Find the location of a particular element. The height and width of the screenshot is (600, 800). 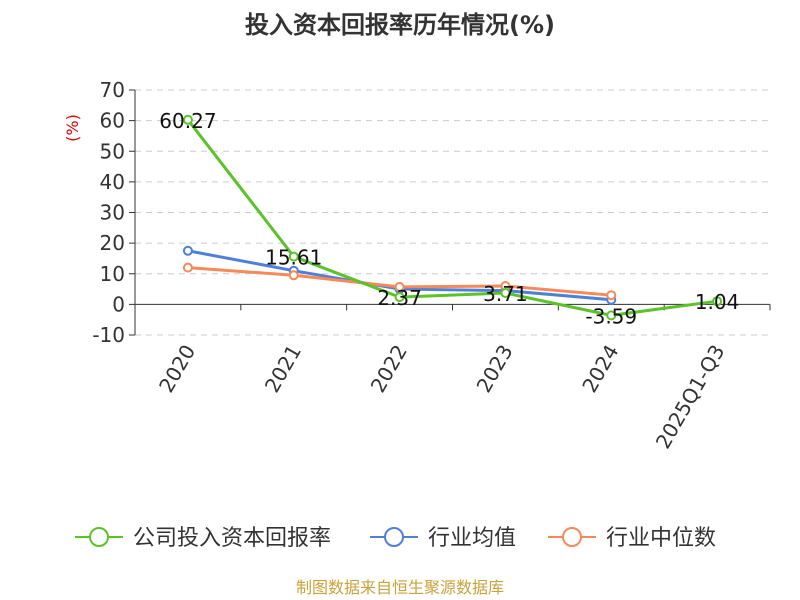

x-tick-label: 2024 is located at coordinates (600, 369).